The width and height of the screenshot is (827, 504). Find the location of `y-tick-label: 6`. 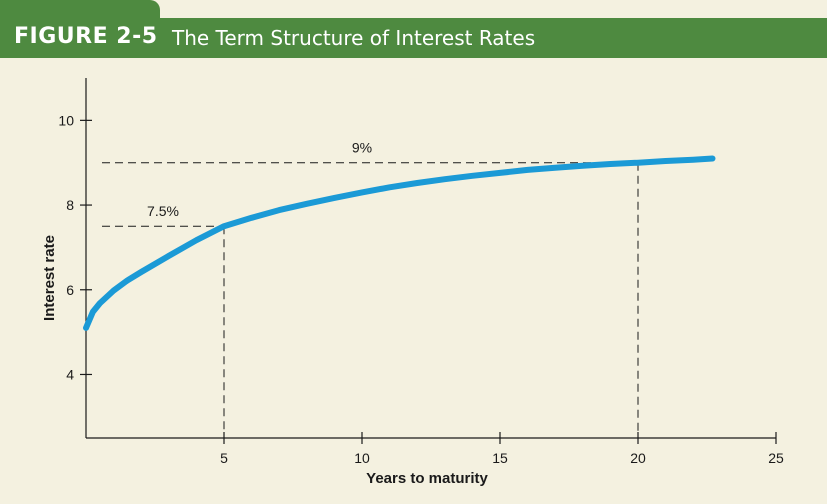

y-tick-label: 6 is located at coordinates (70, 290).